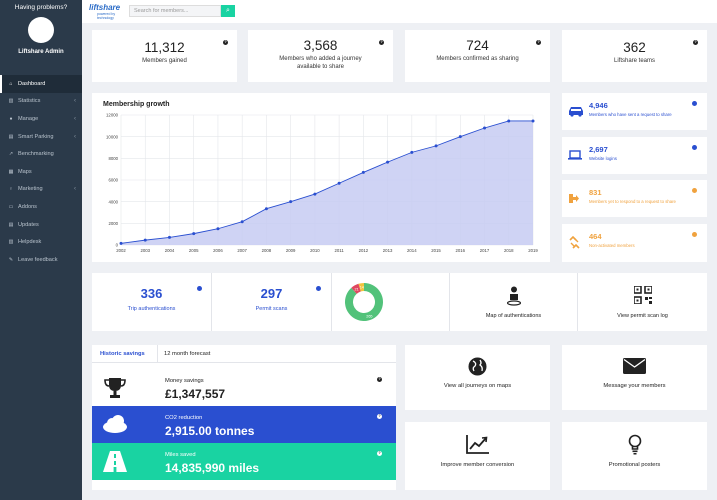  I want to click on home-icon: ⌂, so click(11, 83).